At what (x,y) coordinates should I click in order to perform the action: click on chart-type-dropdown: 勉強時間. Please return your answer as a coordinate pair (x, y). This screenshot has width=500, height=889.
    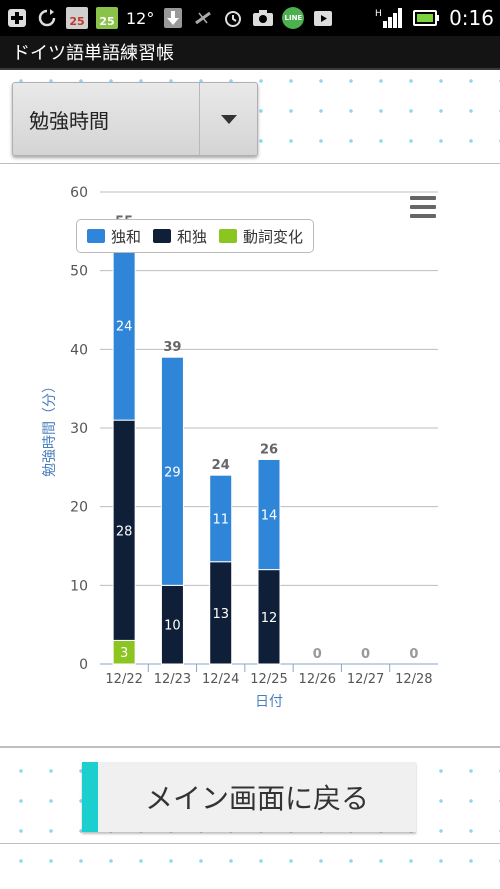
    Looking at the image, I should click on (135, 119).